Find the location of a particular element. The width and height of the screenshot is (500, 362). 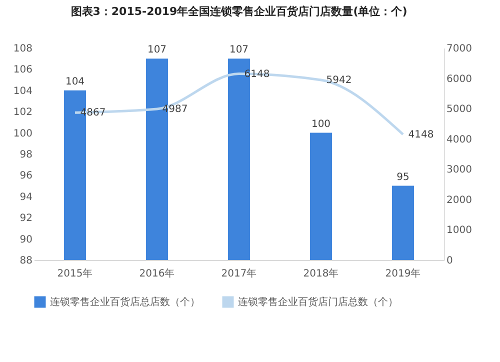

data-label: 4148 is located at coordinates (421, 134).